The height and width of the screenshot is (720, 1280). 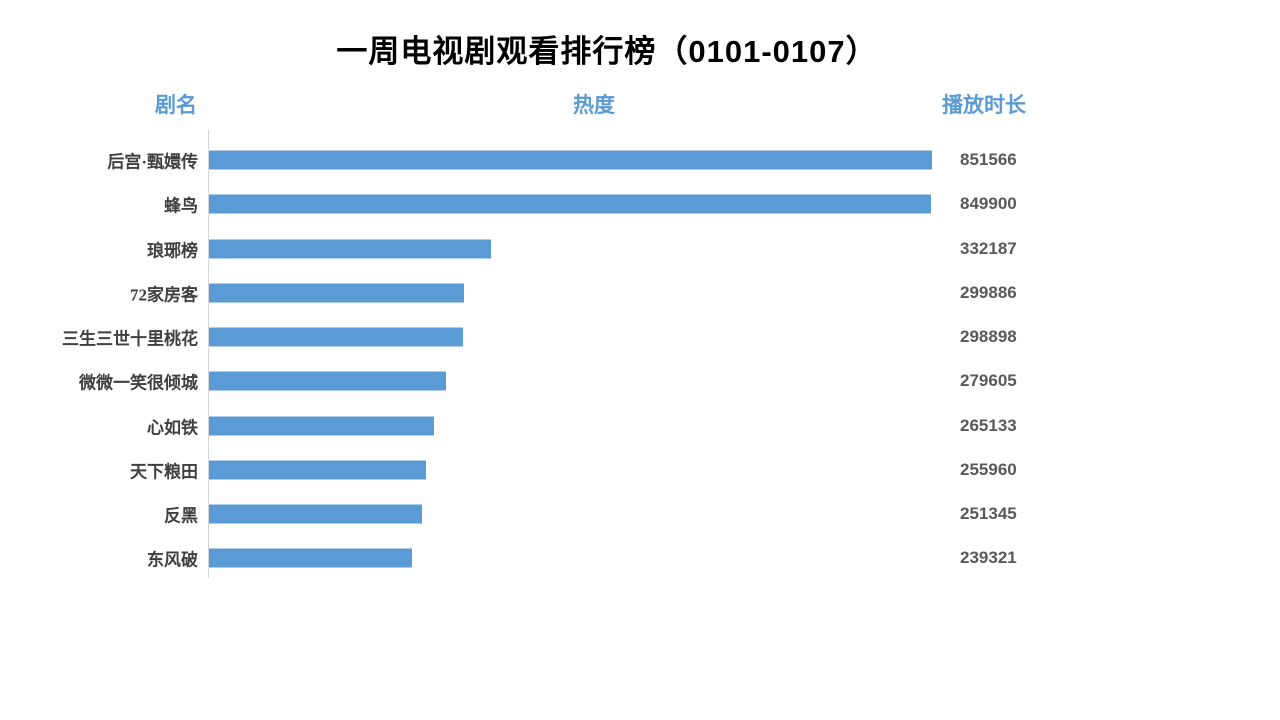 What do you see at coordinates (172, 428) in the screenshot?
I see `category-label: 心如铁` at bounding box center [172, 428].